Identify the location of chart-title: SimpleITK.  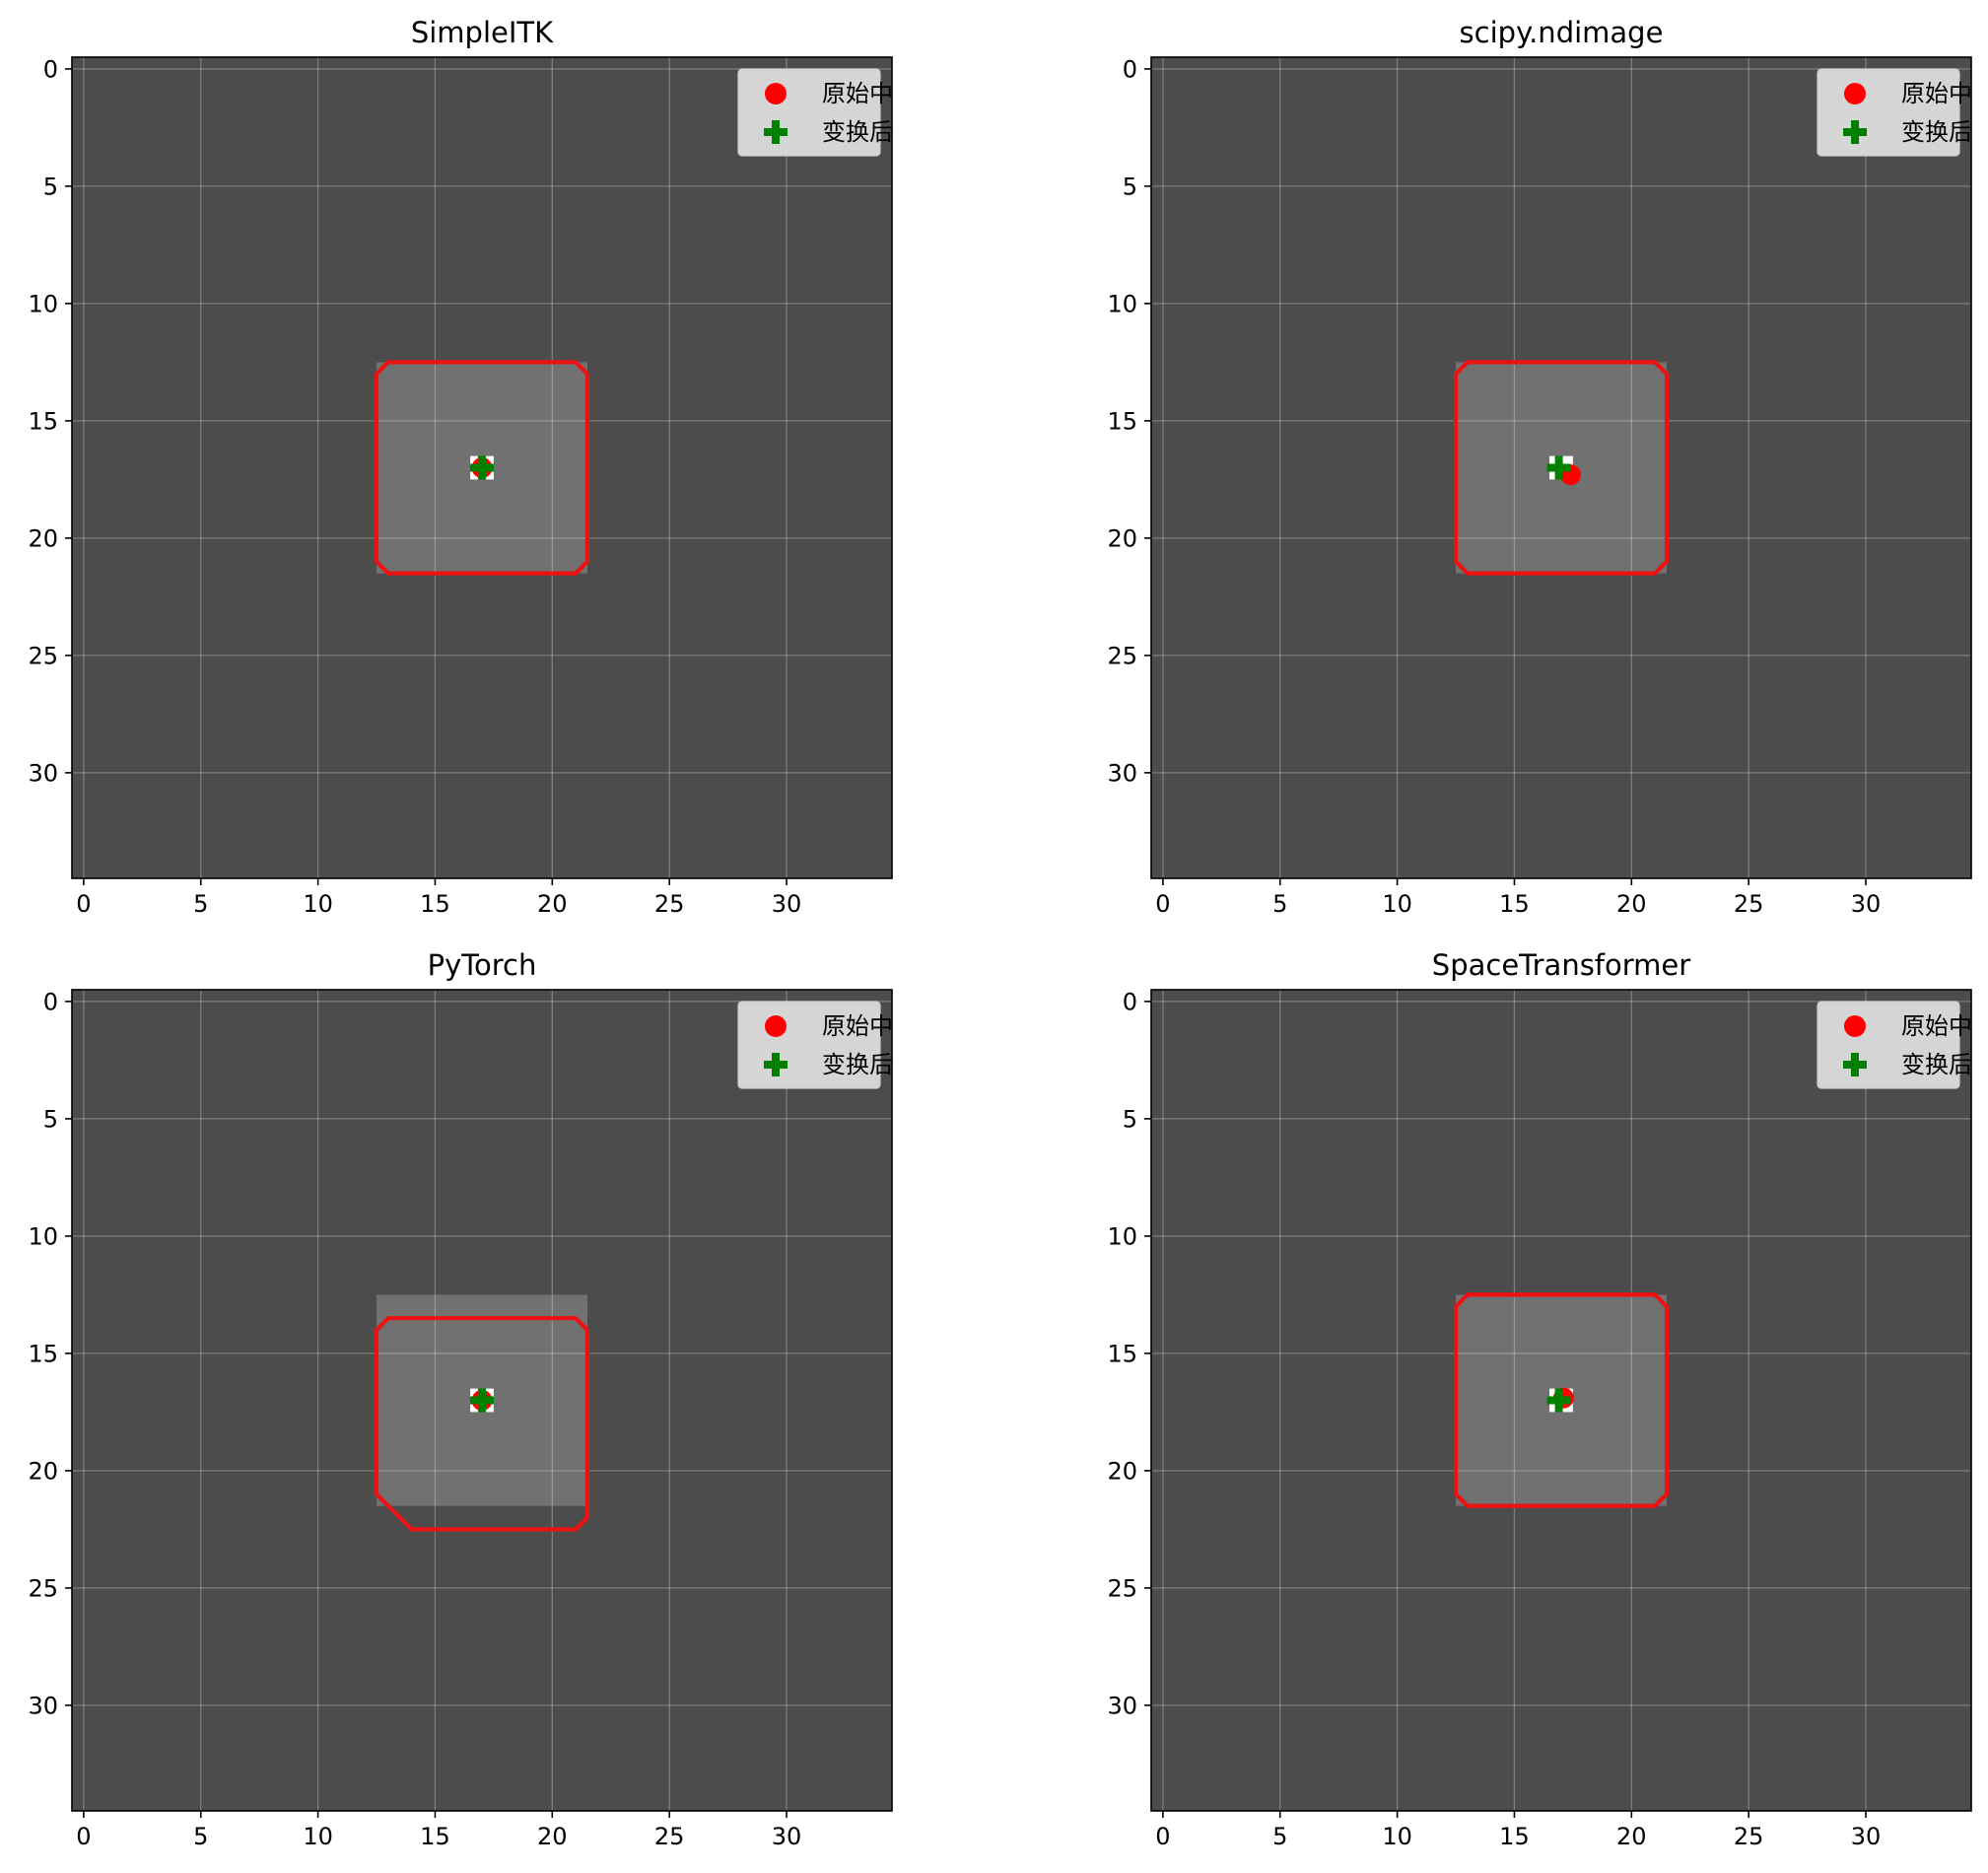
(482, 33).